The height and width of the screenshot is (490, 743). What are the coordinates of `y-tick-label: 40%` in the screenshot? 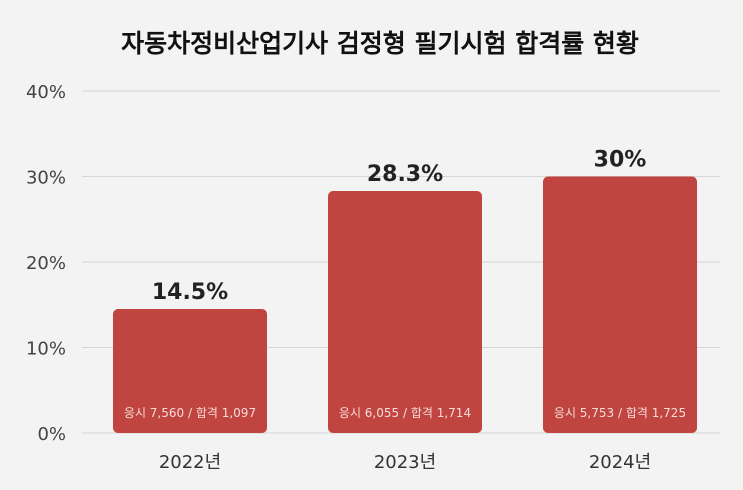 It's located at (46, 92).